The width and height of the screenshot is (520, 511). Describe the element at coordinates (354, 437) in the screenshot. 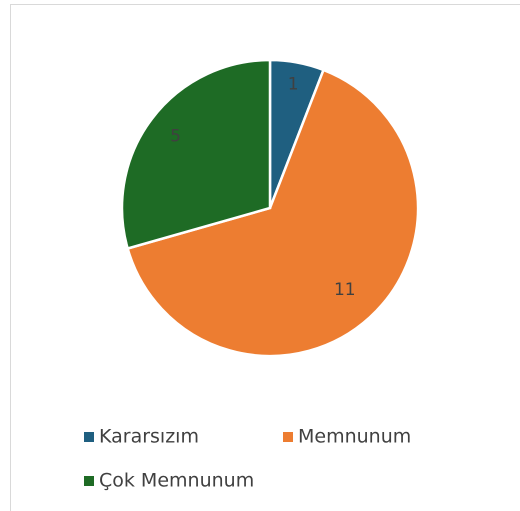

I see `legend-label: Memnunum` at that location.